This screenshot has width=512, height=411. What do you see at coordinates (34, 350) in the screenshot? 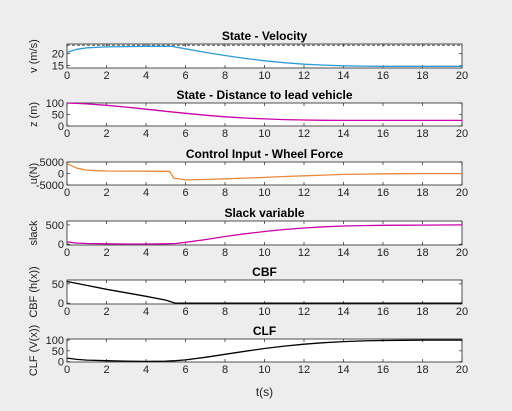
I see `y-axis-label: CLF (V(x))` at bounding box center [34, 350].